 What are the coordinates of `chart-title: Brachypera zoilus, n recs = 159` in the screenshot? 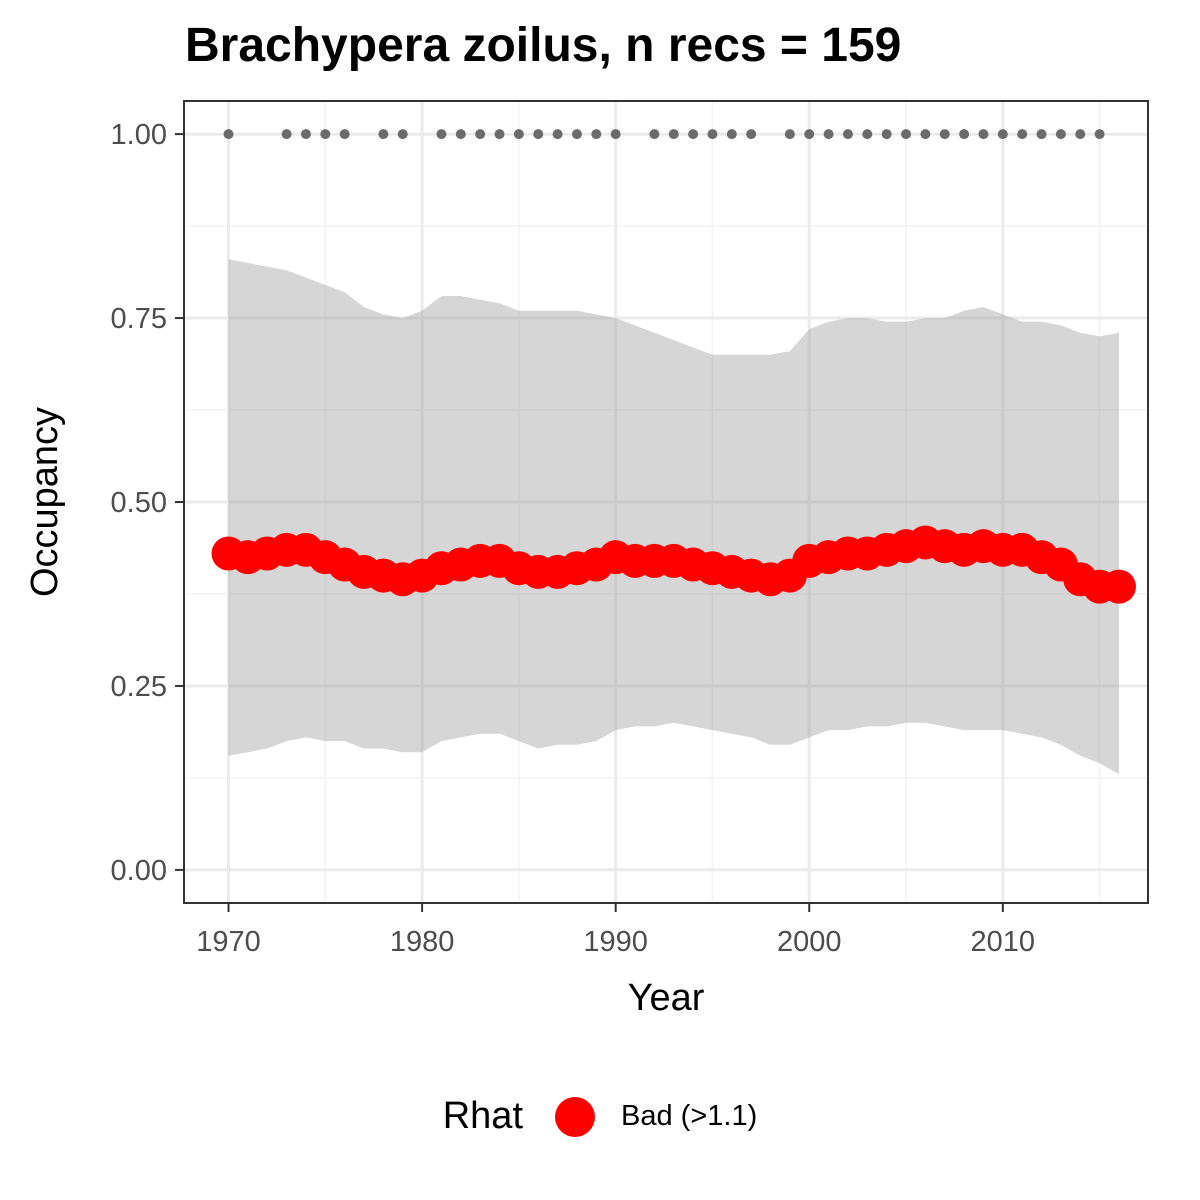 It's located at (543, 45).